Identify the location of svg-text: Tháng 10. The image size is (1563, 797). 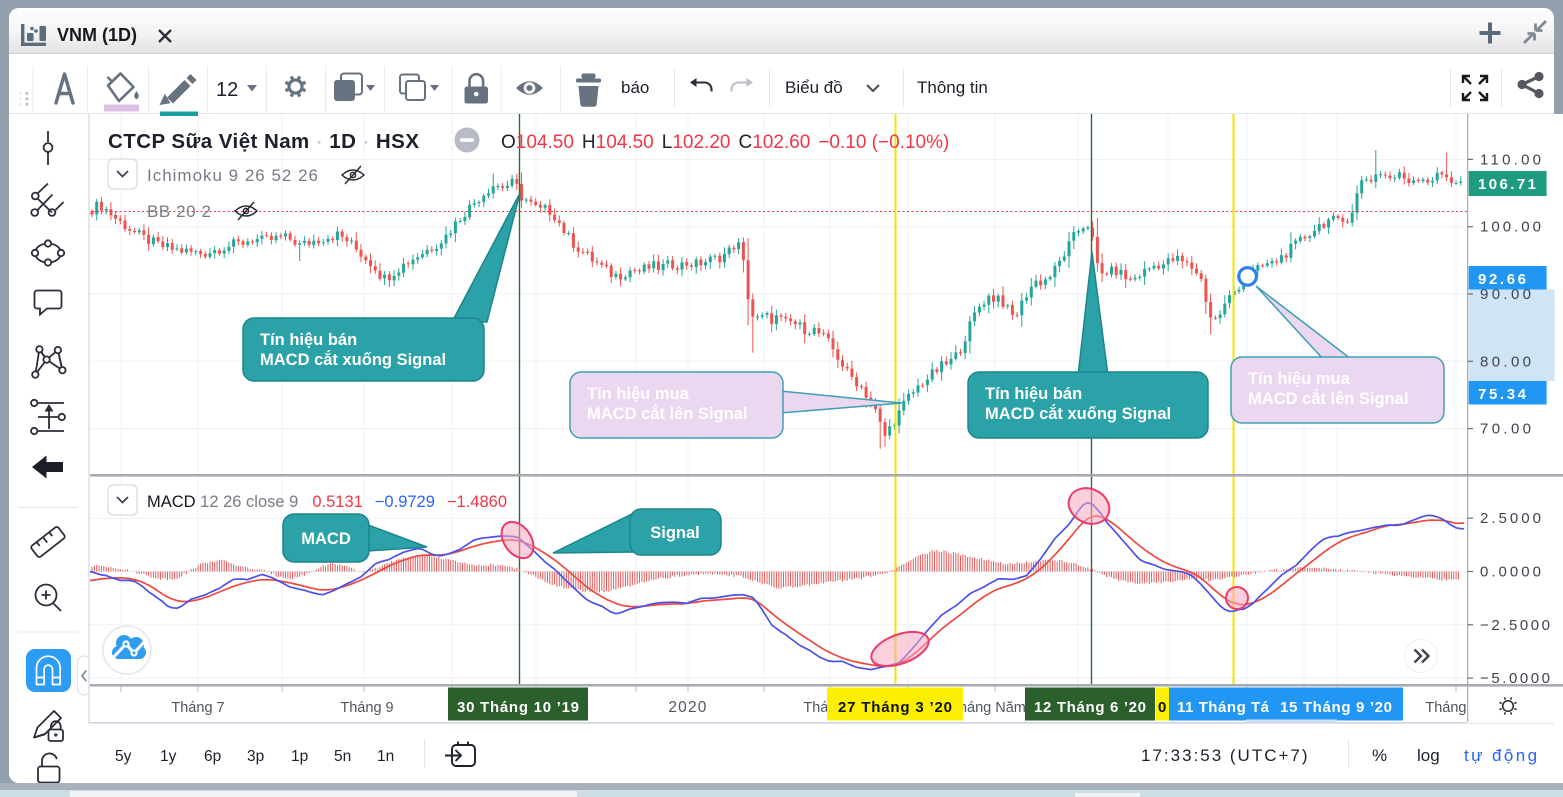
(1455, 708).